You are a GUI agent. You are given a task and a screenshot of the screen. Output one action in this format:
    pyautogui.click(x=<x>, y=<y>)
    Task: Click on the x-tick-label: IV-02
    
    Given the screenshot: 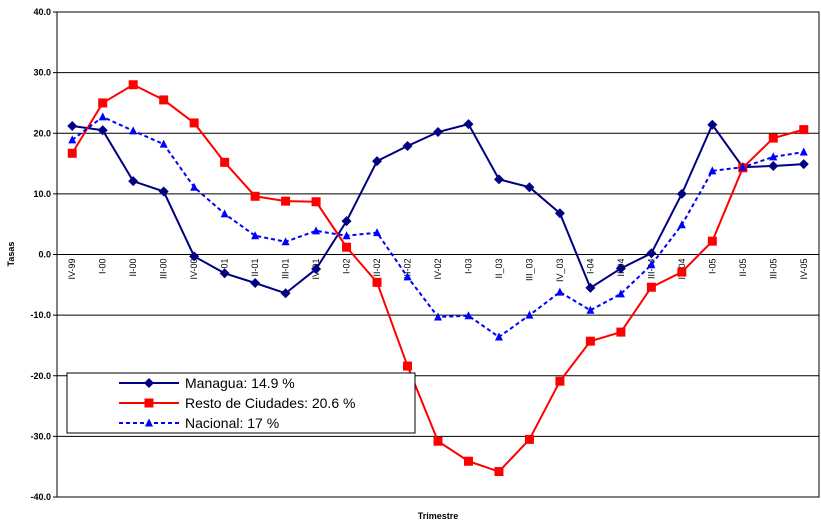 What is the action you would take?
    pyautogui.click(x=438, y=269)
    